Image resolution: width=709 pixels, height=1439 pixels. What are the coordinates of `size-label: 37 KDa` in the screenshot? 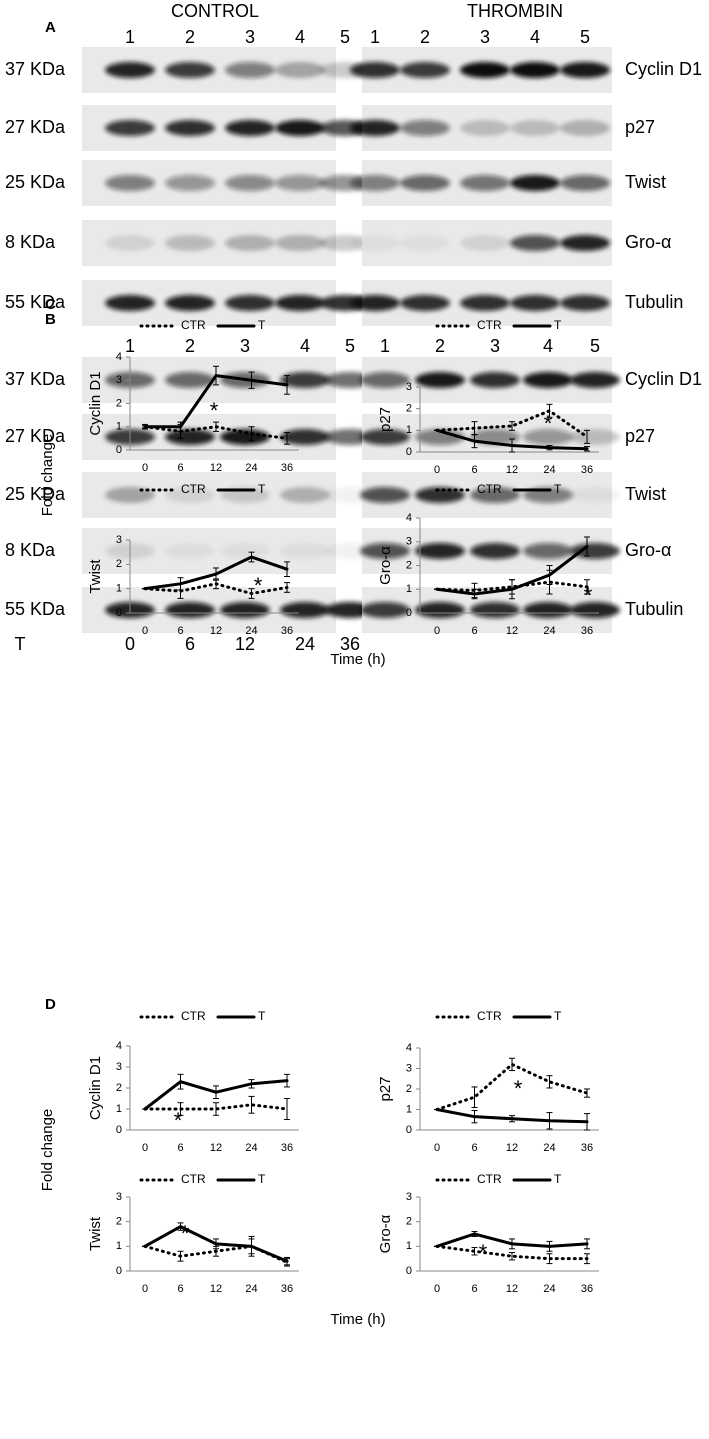 It's located at (35, 69).